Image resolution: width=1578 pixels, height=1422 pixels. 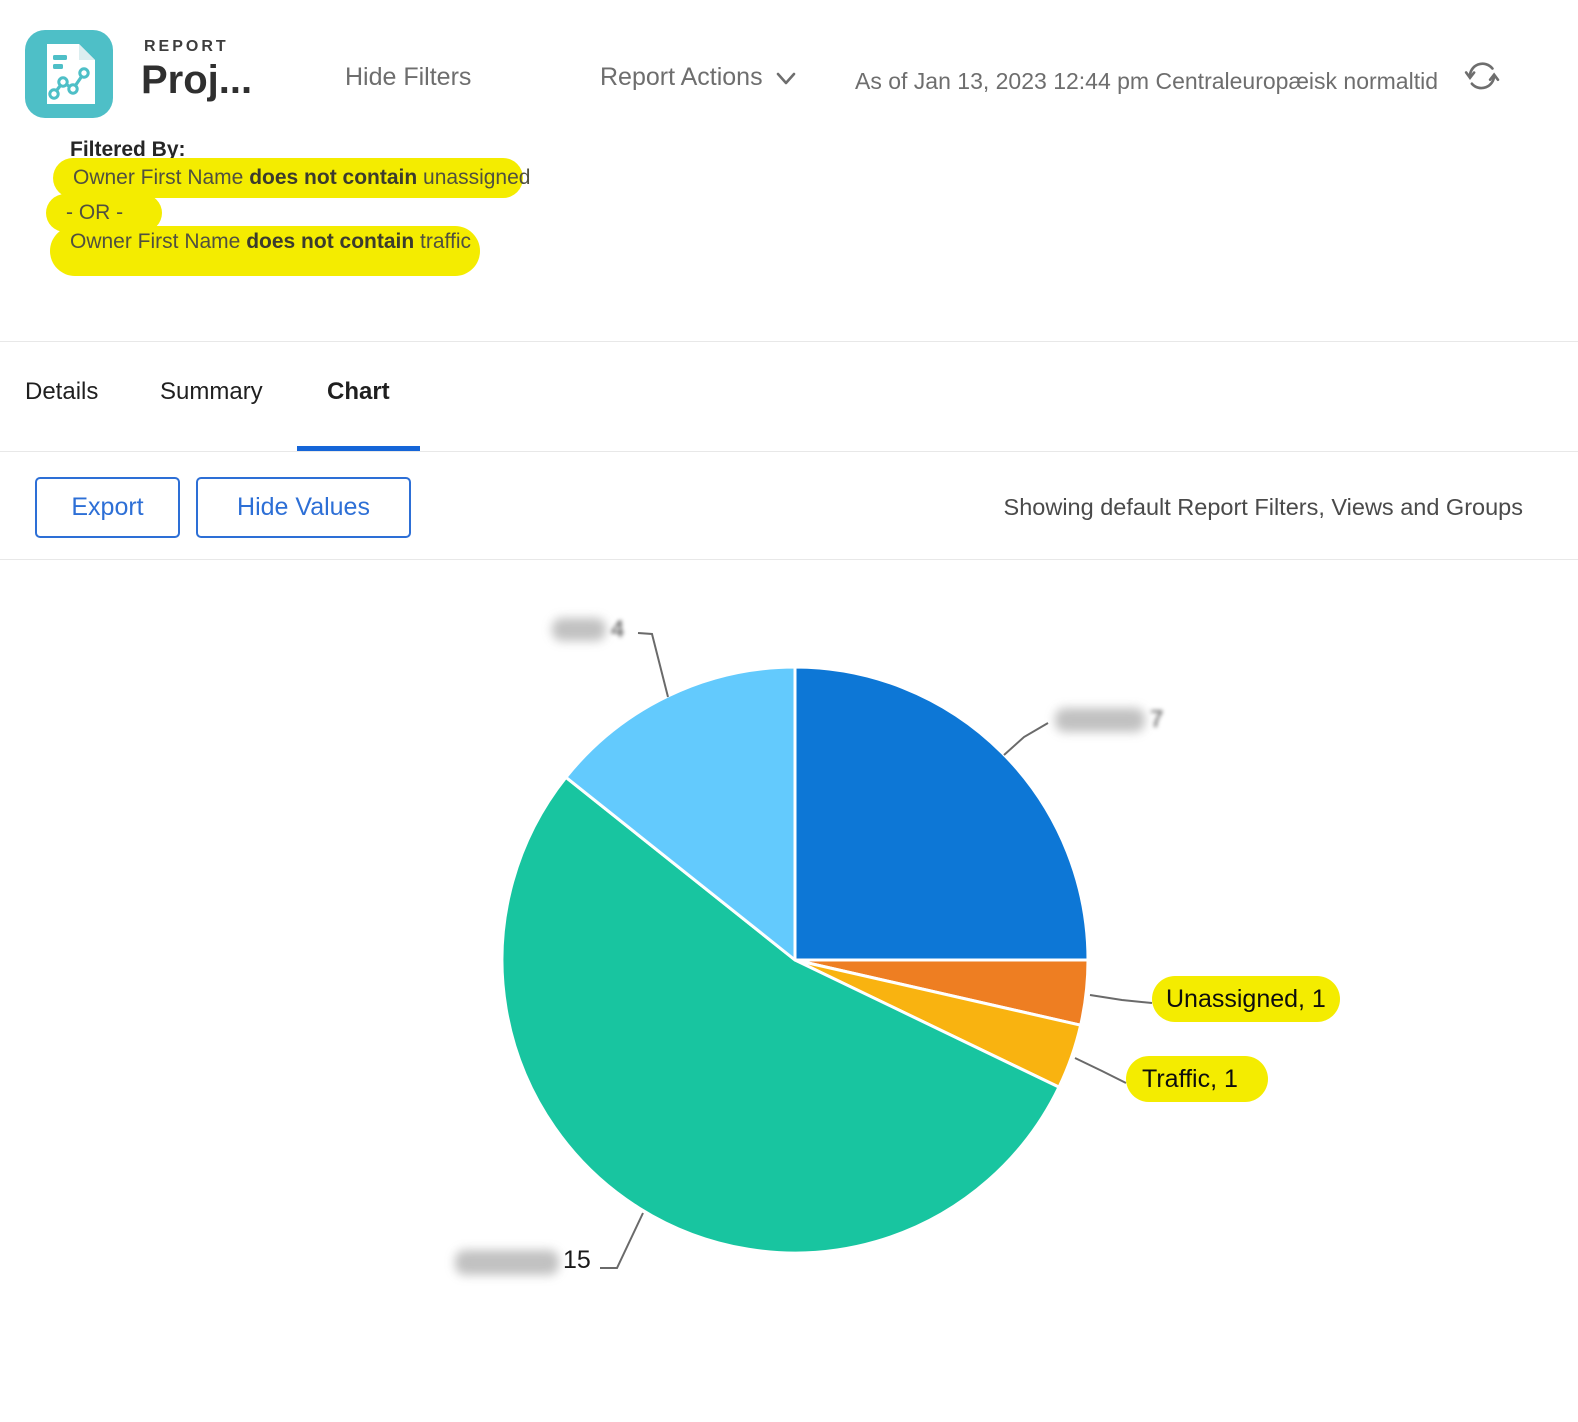 I want to click on filtered-by-heading: Filtered By:, so click(x=128, y=149).